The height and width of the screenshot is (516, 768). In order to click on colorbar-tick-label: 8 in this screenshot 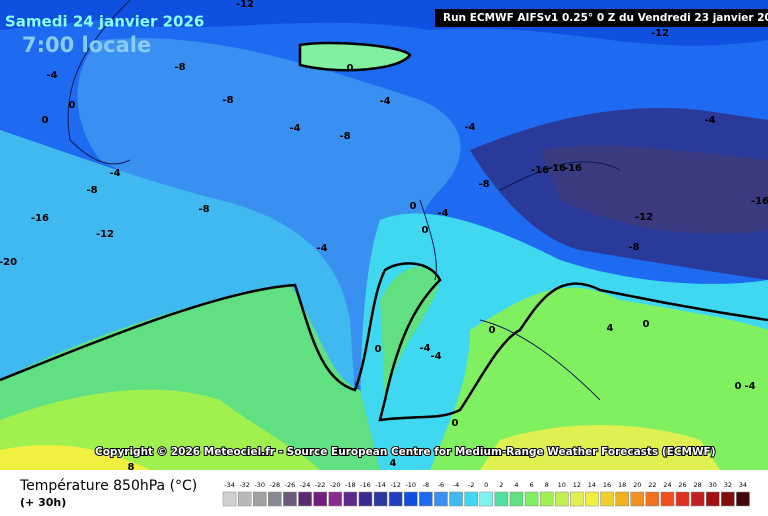, I will do `click(547, 485)`.